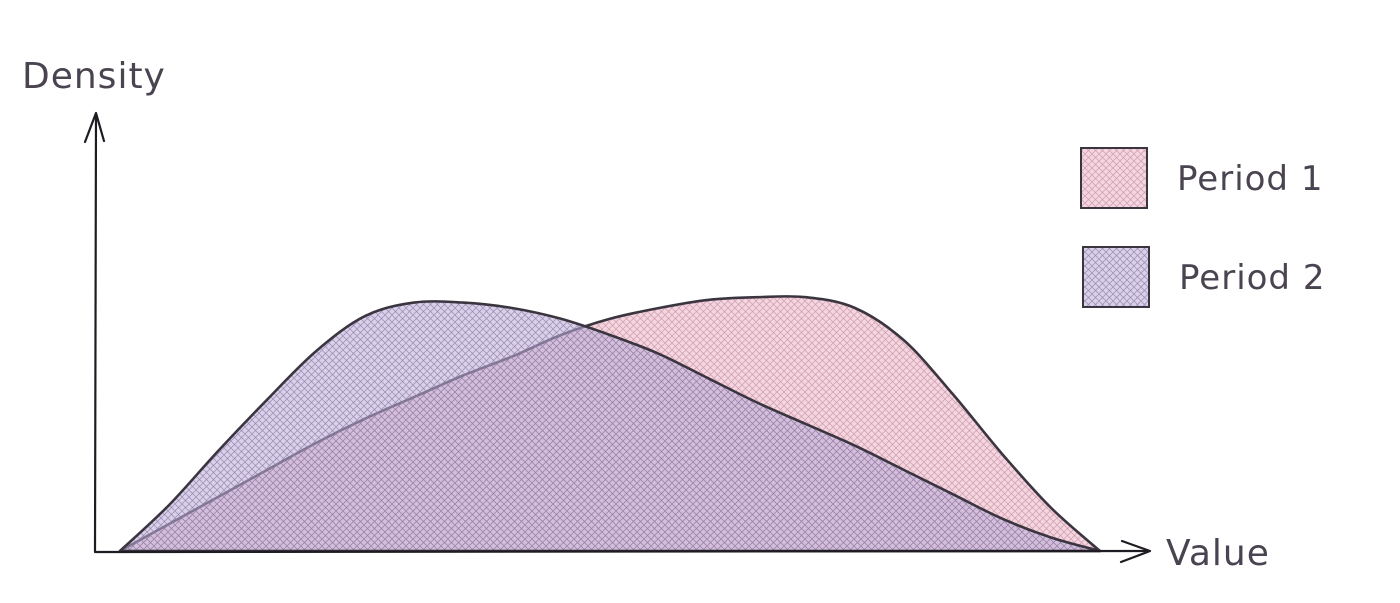  I want to click on x-axis-arrowhead, so click(1135, 551).